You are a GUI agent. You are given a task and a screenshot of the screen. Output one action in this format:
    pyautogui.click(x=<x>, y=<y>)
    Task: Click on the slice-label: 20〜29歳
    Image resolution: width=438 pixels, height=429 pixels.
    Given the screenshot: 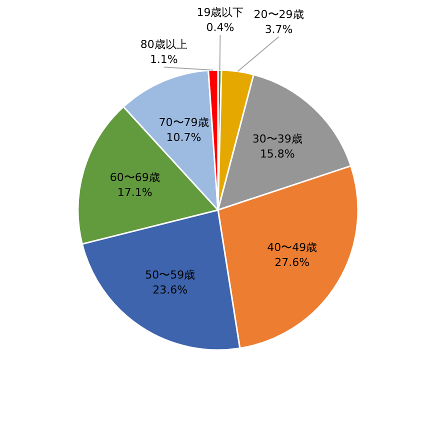 What is the action you would take?
    pyautogui.click(x=279, y=14)
    